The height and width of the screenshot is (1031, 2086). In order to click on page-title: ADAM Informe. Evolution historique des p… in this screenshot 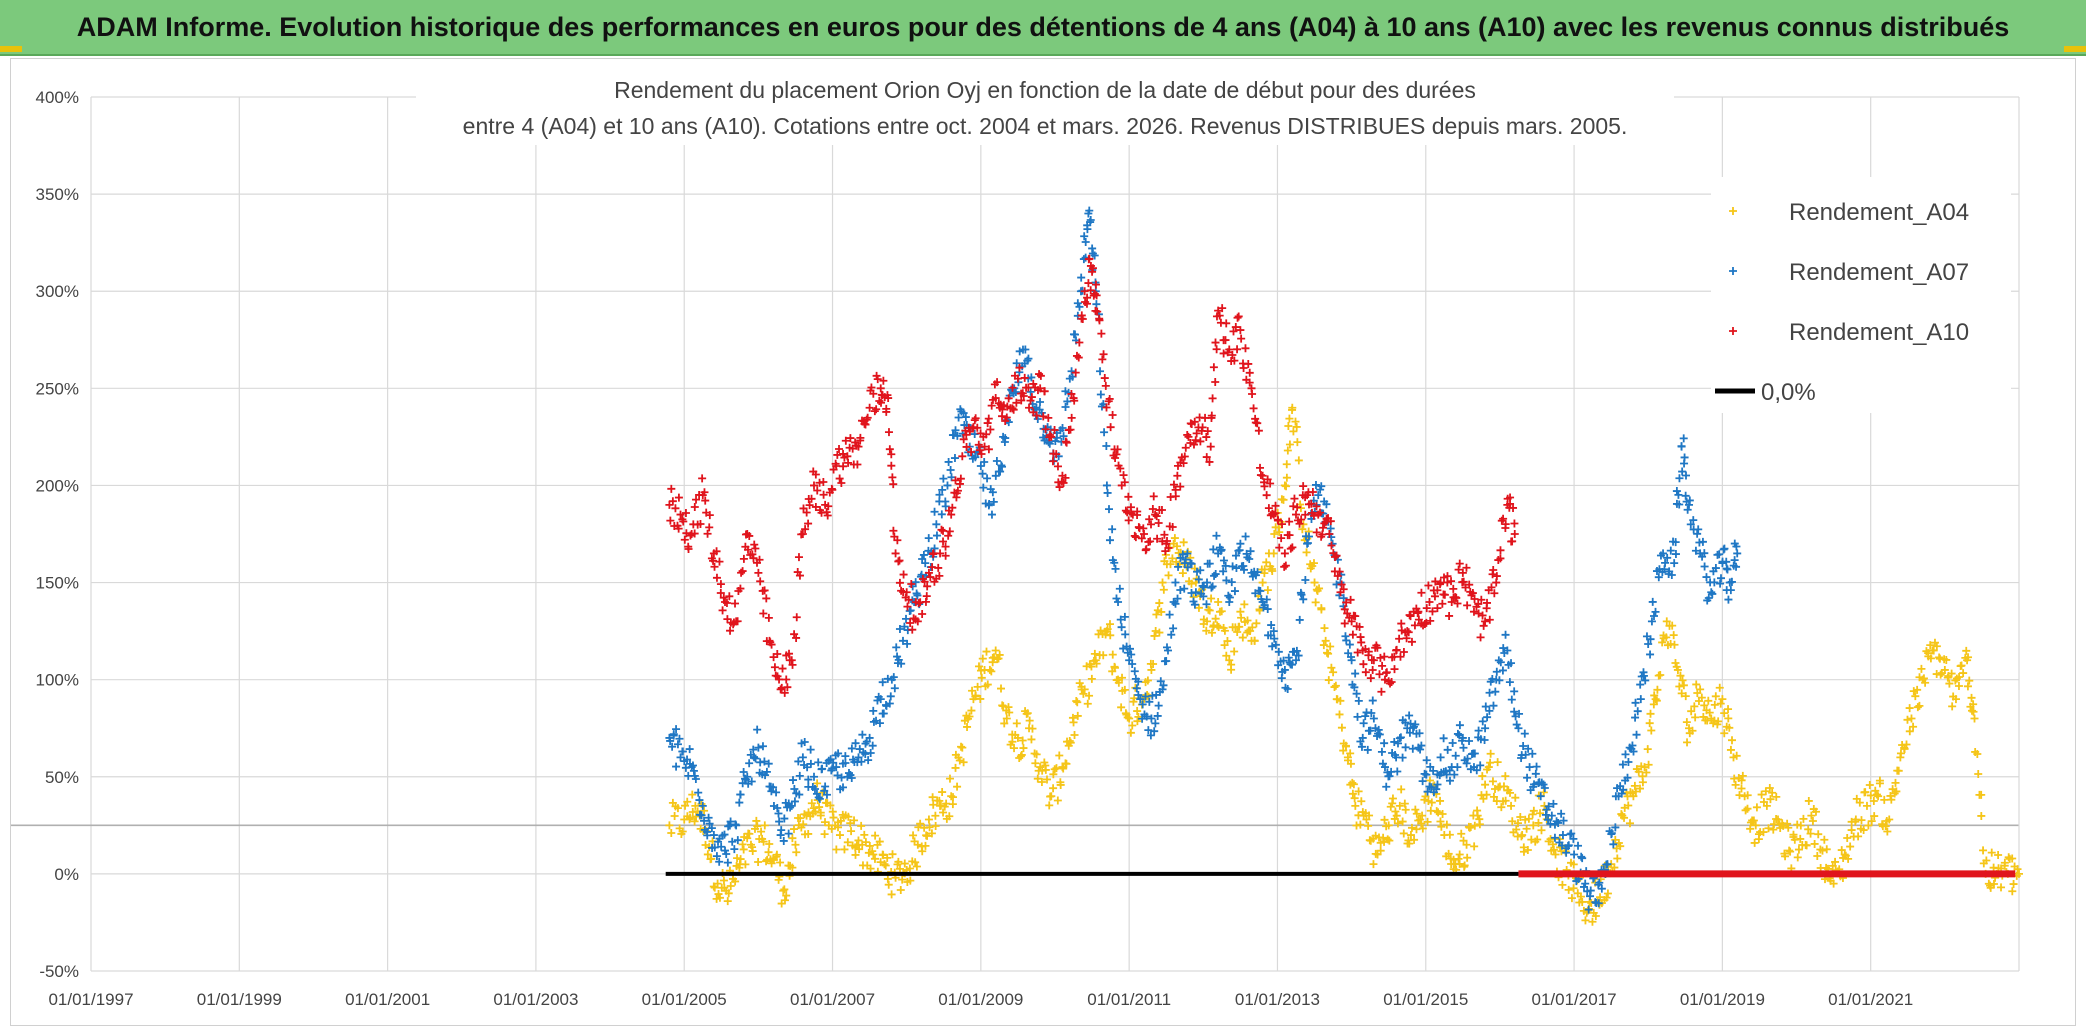, I will do `click(1043, 27)`.